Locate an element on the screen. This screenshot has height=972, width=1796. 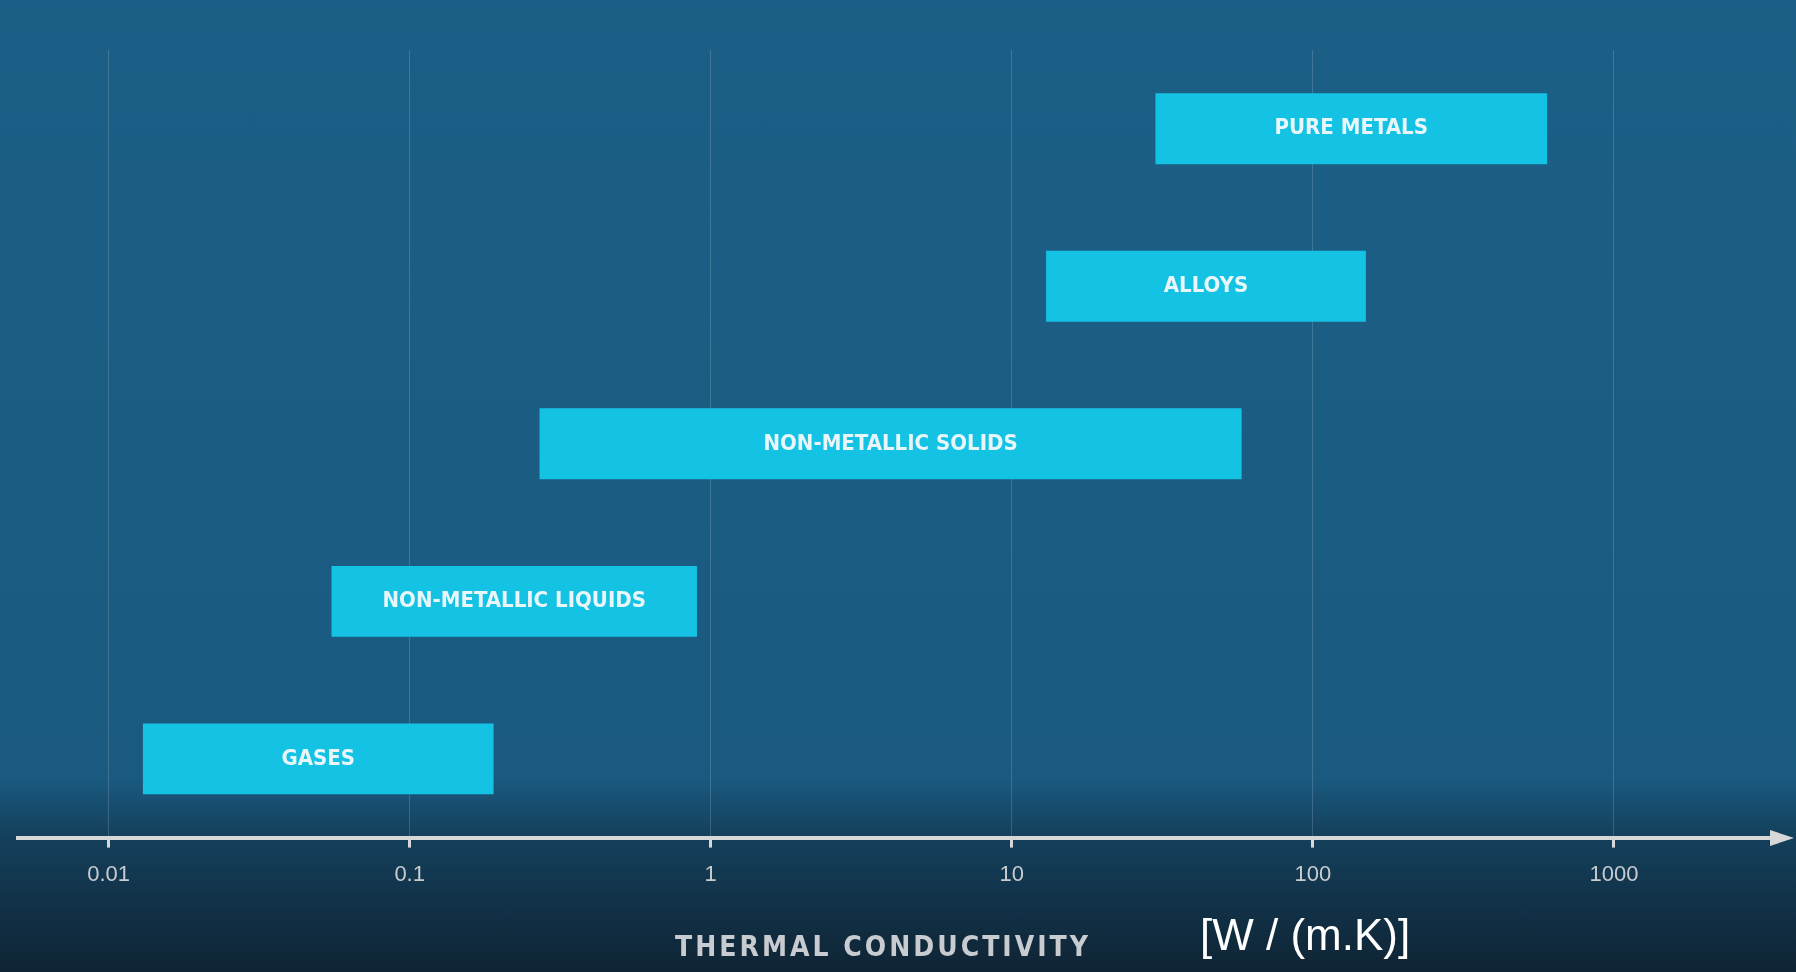
y-tick-label: PURE METALS is located at coordinates (1351, 127).